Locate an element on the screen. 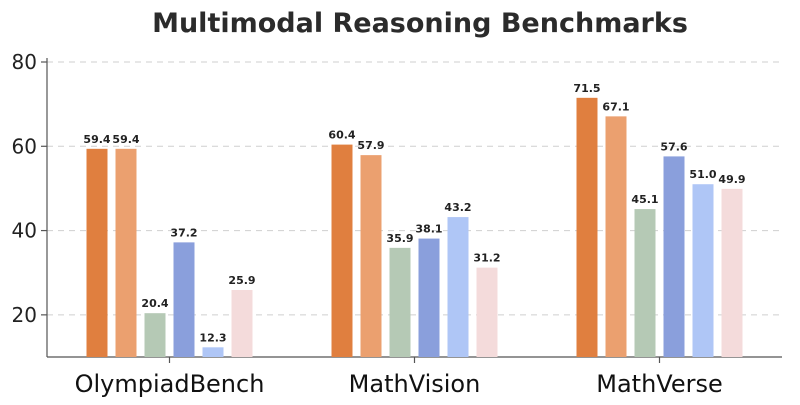 This screenshot has height=405, width=800. x-tick-label: OlympiadBench is located at coordinates (170, 384).